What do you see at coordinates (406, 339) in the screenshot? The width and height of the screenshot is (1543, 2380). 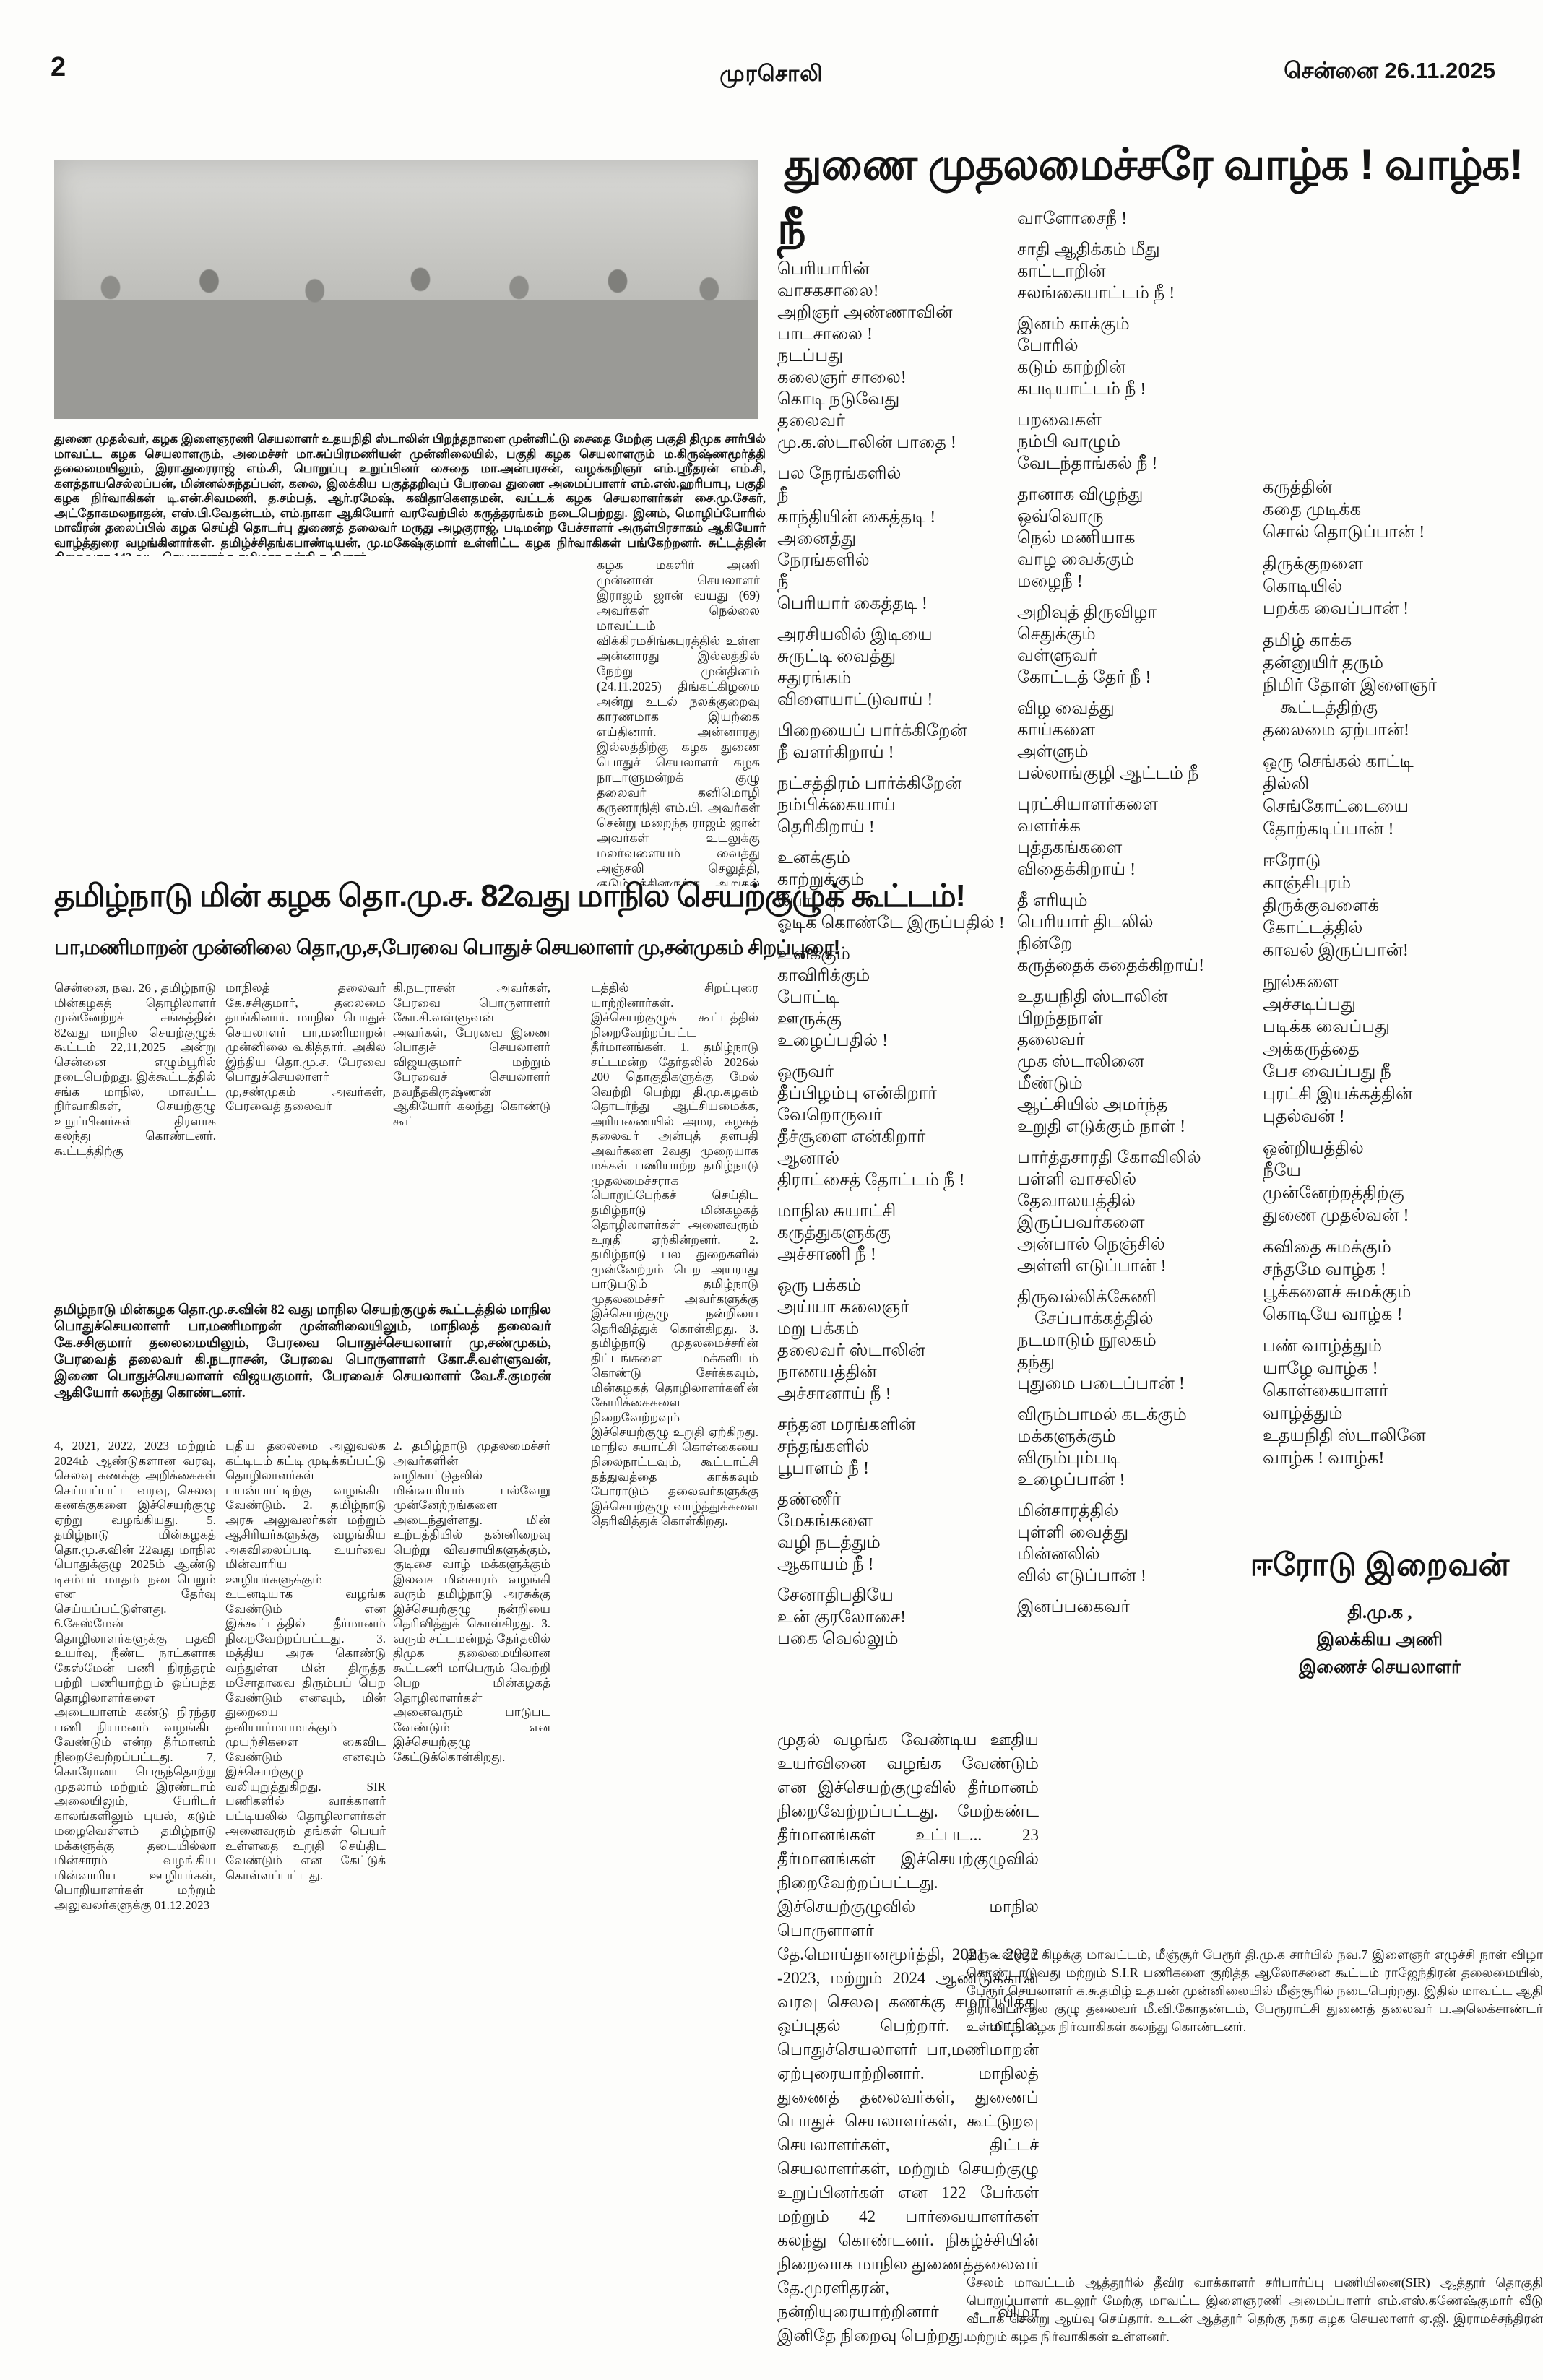 I see `photo-crowd-silhouettes` at bounding box center [406, 339].